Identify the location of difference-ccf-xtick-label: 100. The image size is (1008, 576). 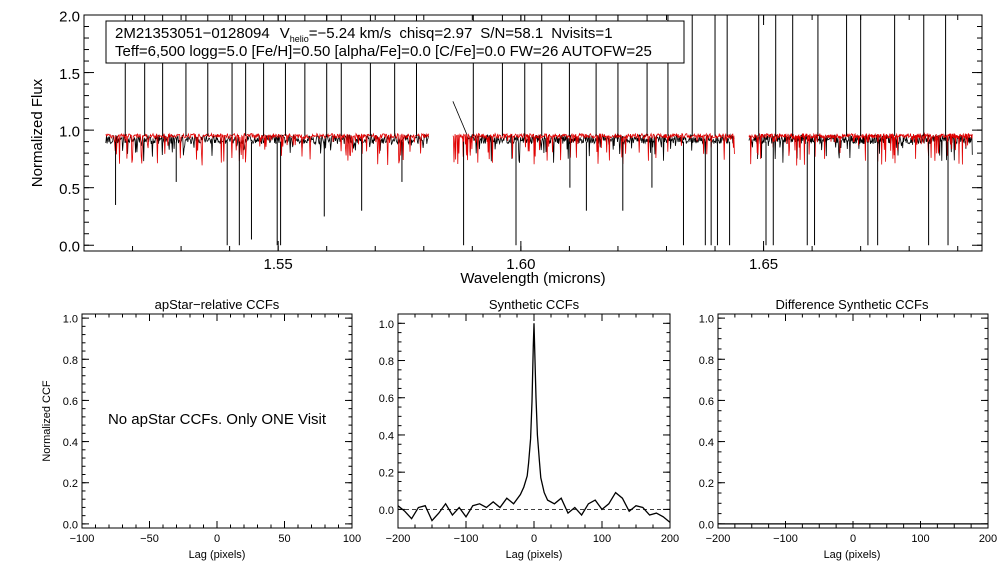
(920, 539).